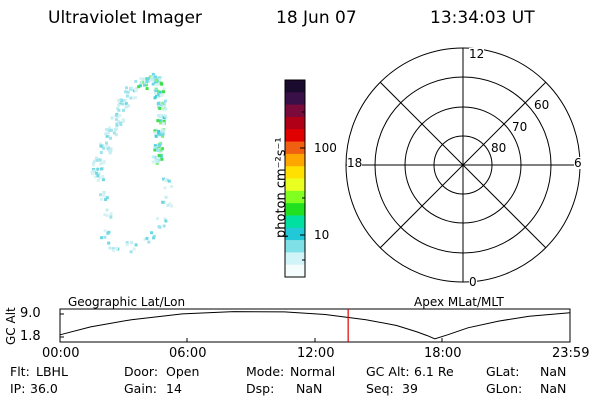 Image resolution: width=600 pixels, height=400 pixels. Describe the element at coordinates (325, 148) in the screenshot. I see `colorbar-label-100: 100` at that location.